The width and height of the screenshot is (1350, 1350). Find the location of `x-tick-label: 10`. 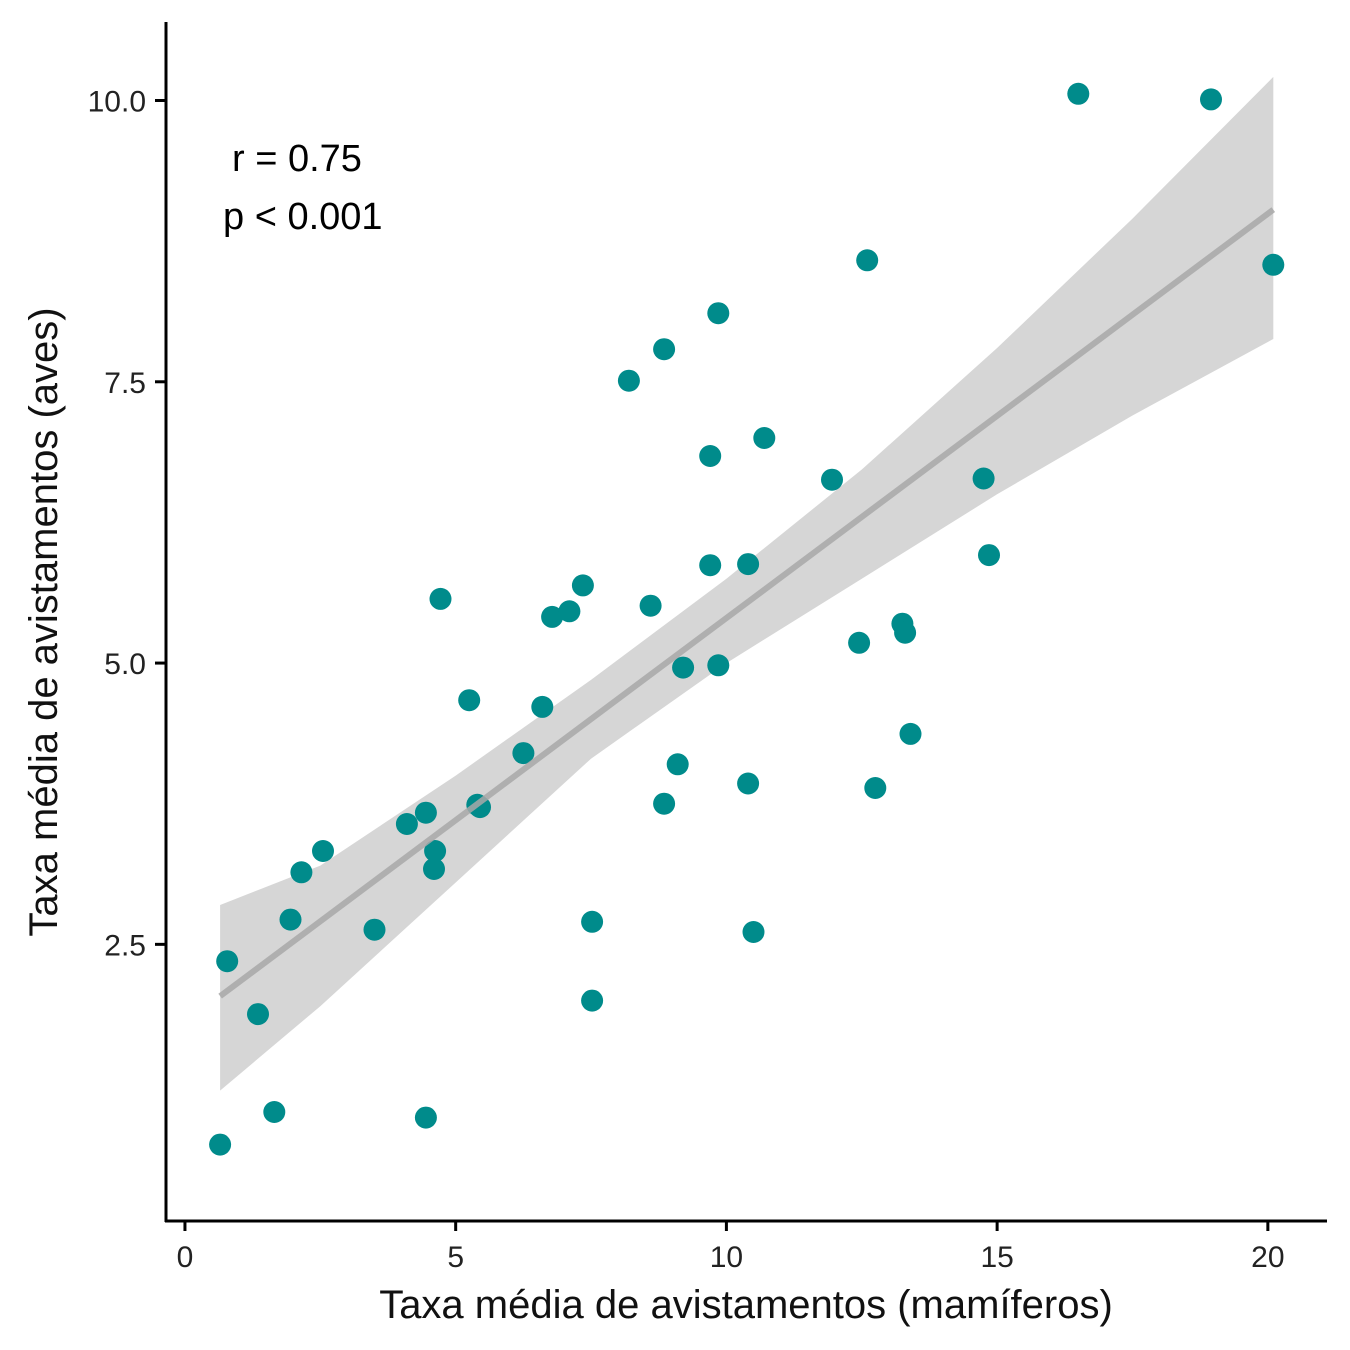

x-tick-label: 10 is located at coordinates (726, 1257).